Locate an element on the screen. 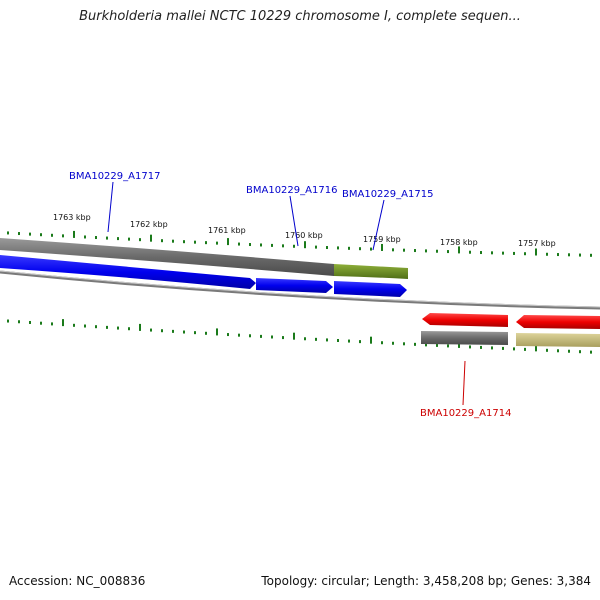 This screenshot has width=600, height=600. gene-arrow-A1714 is located at coordinates (465, 320).